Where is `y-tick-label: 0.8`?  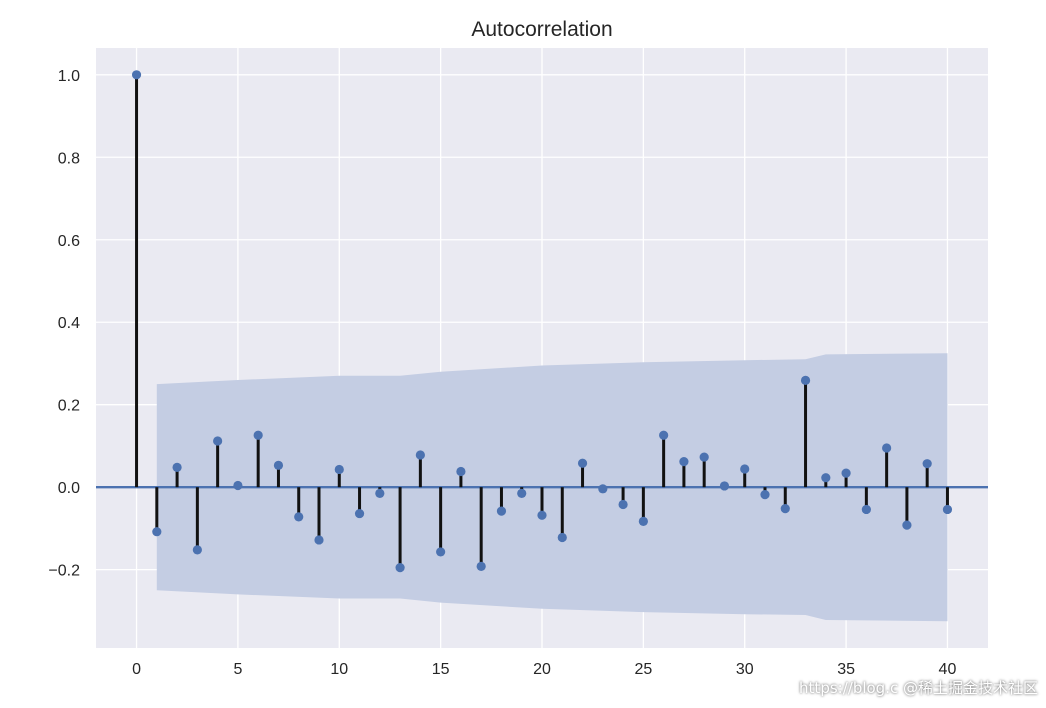
y-tick-label: 0.8 is located at coordinates (69, 158).